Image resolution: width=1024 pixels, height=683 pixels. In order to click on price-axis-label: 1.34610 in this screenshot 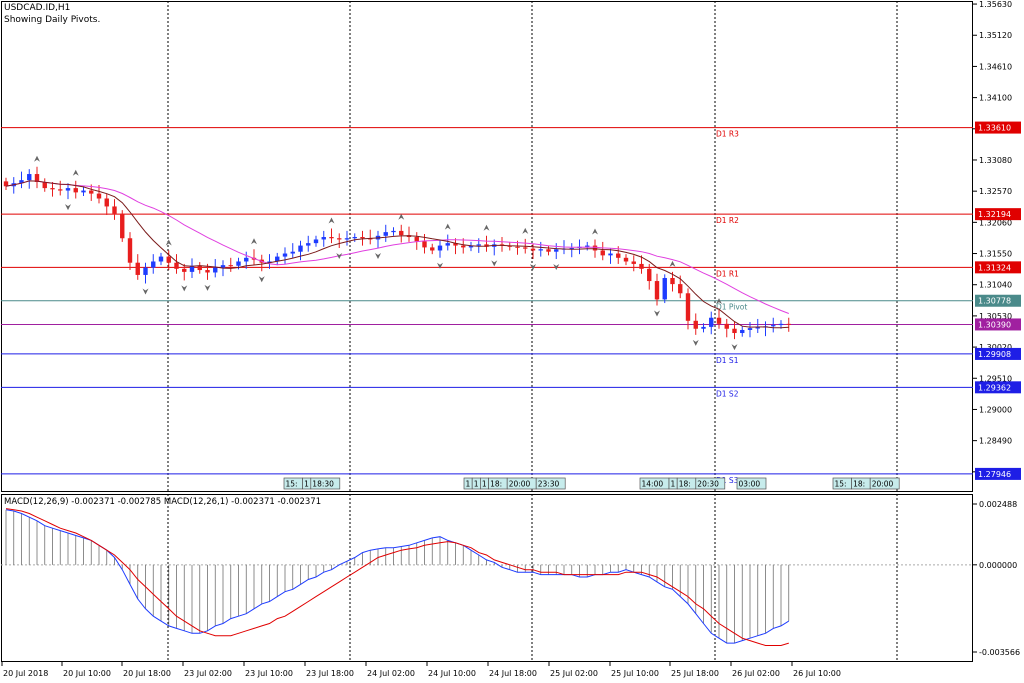, I will do `click(995, 66)`.